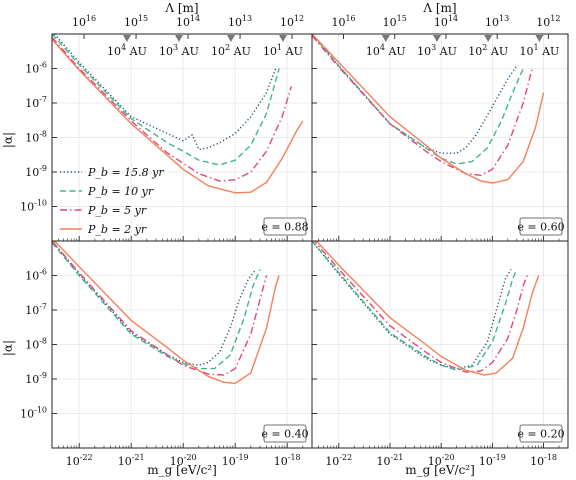  I want to click on eccentricity-label: e = 0.60, so click(540, 227).